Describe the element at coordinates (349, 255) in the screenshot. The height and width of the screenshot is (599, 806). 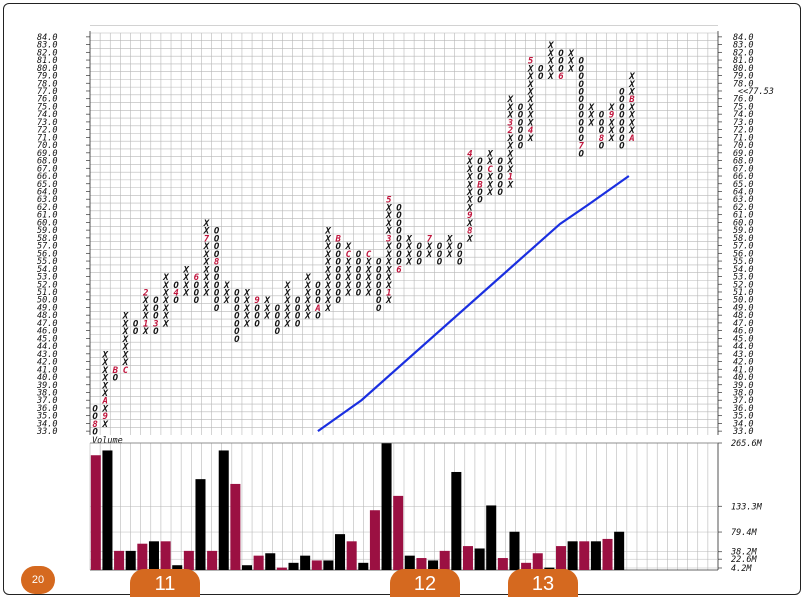
I see `month-label: C` at that location.